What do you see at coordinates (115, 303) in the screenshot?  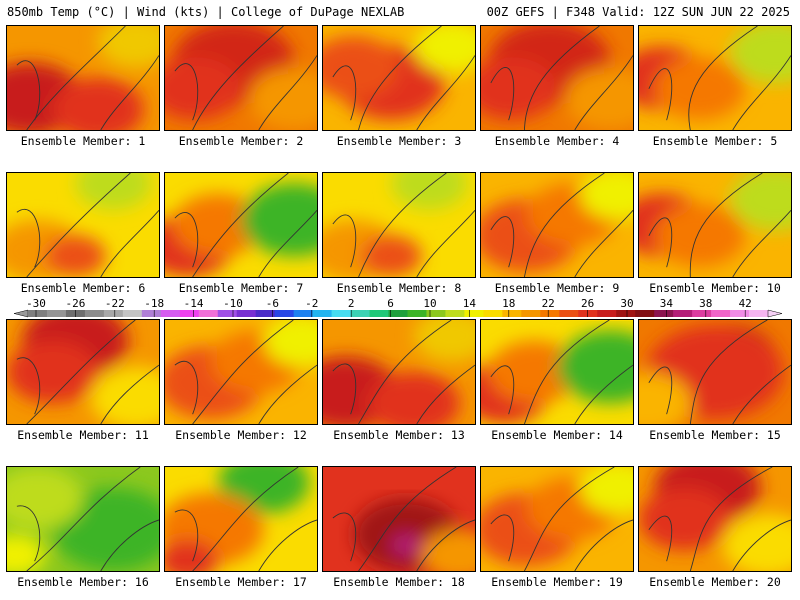 I see `colorbar-tick-label: -22` at bounding box center [115, 303].